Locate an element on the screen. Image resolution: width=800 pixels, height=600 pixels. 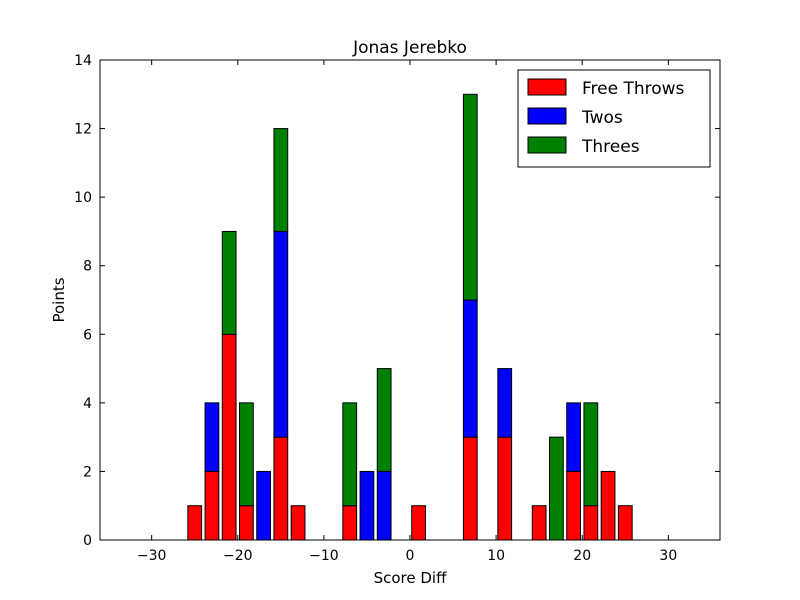
y-tick-label: 8 is located at coordinates (87, 267).